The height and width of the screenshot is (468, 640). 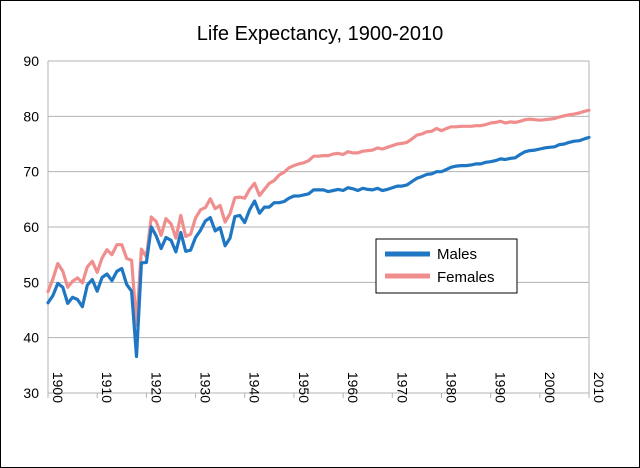 I want to click on y-axis-ticks: 30 40 50 60 70 80 90, so click(x=31, y=227).